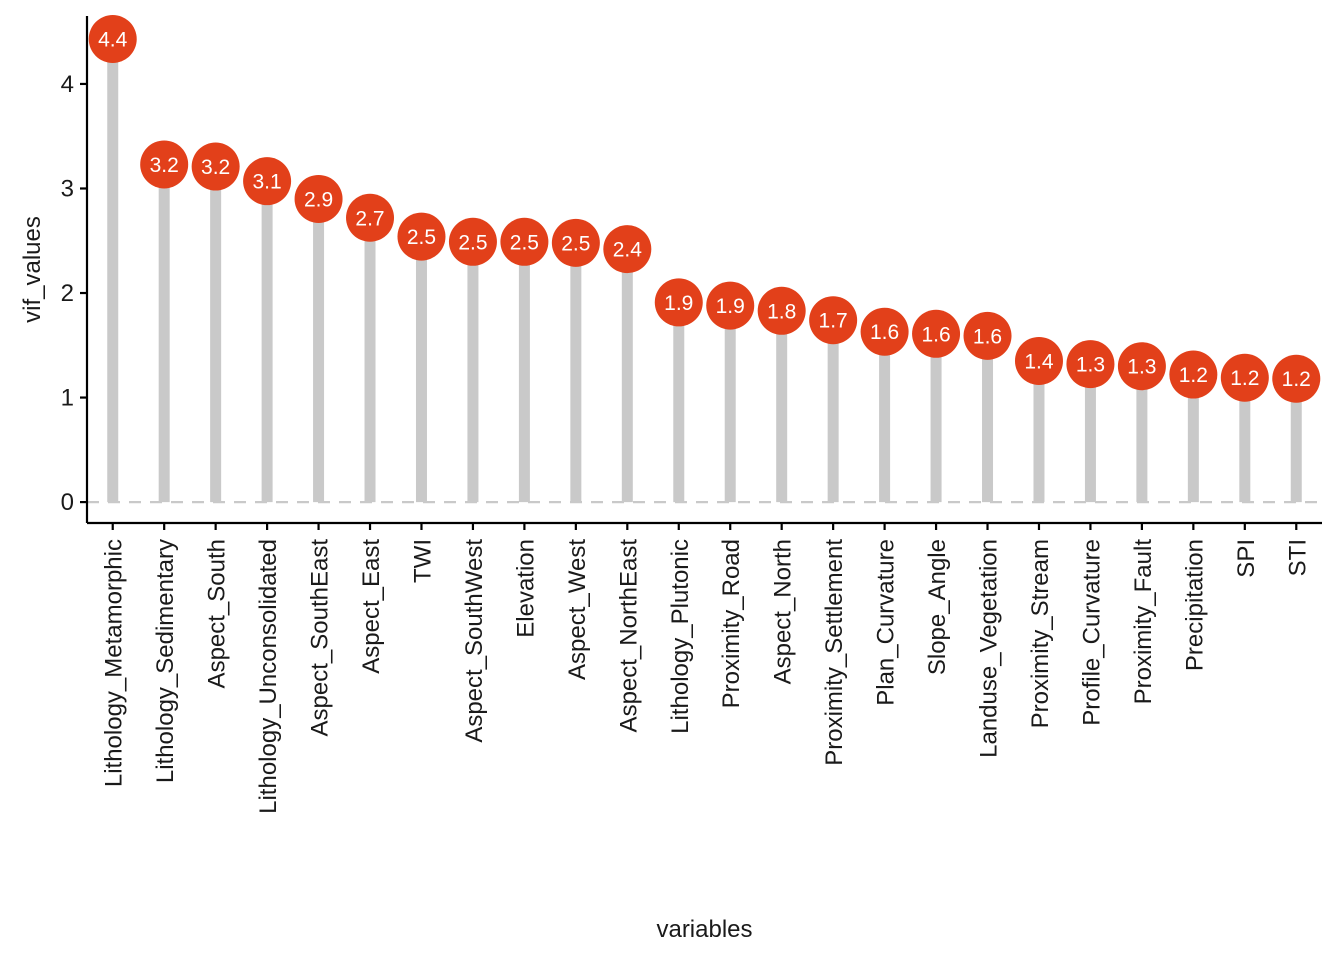  What do you see at coordinates (165, 661) in the screenshot?
I see `x-tick-label: Lithology_Sedimentary` at bounding box center [165, 661].